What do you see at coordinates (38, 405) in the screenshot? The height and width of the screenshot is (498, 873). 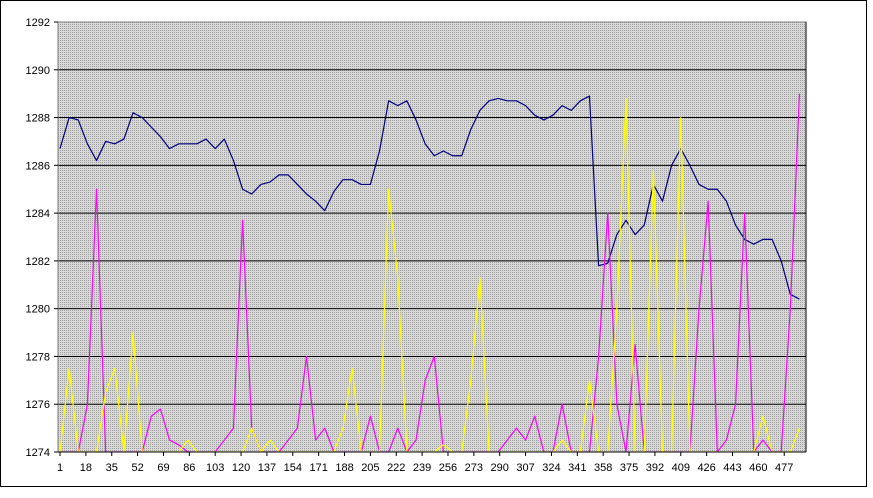 I see `y-tick-label: 1276` at bounding box center [38, 405].